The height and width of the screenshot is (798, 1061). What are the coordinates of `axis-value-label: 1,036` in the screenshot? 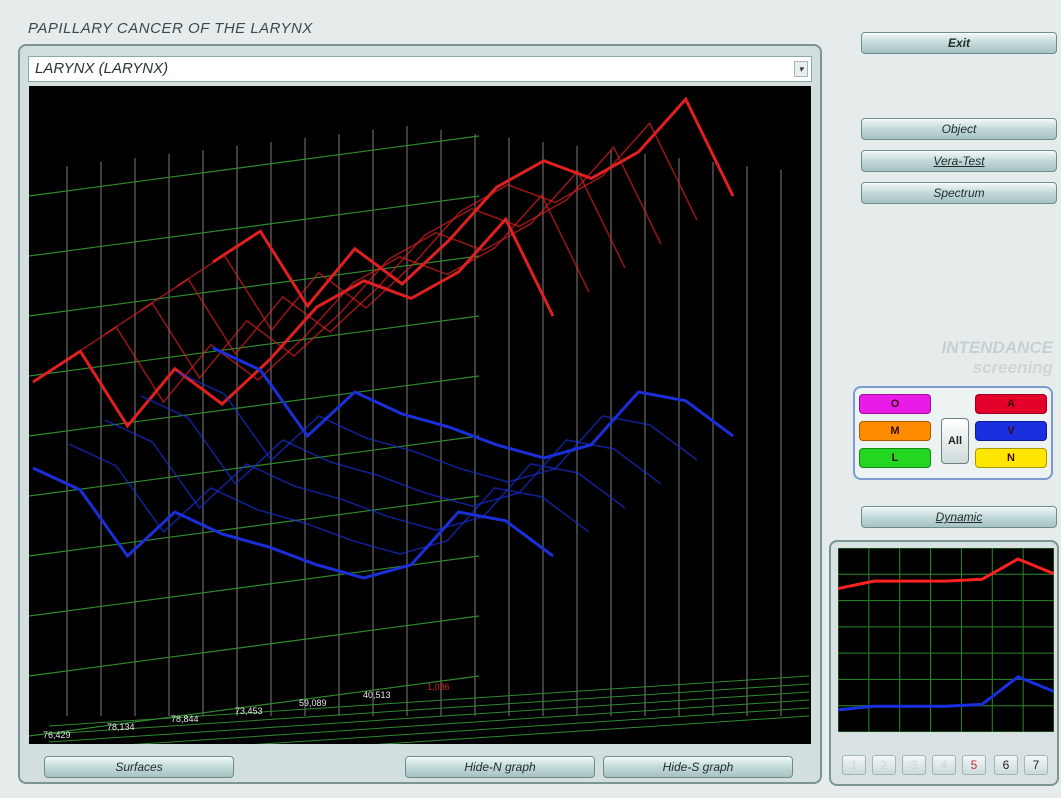 It's located at (438, 687).